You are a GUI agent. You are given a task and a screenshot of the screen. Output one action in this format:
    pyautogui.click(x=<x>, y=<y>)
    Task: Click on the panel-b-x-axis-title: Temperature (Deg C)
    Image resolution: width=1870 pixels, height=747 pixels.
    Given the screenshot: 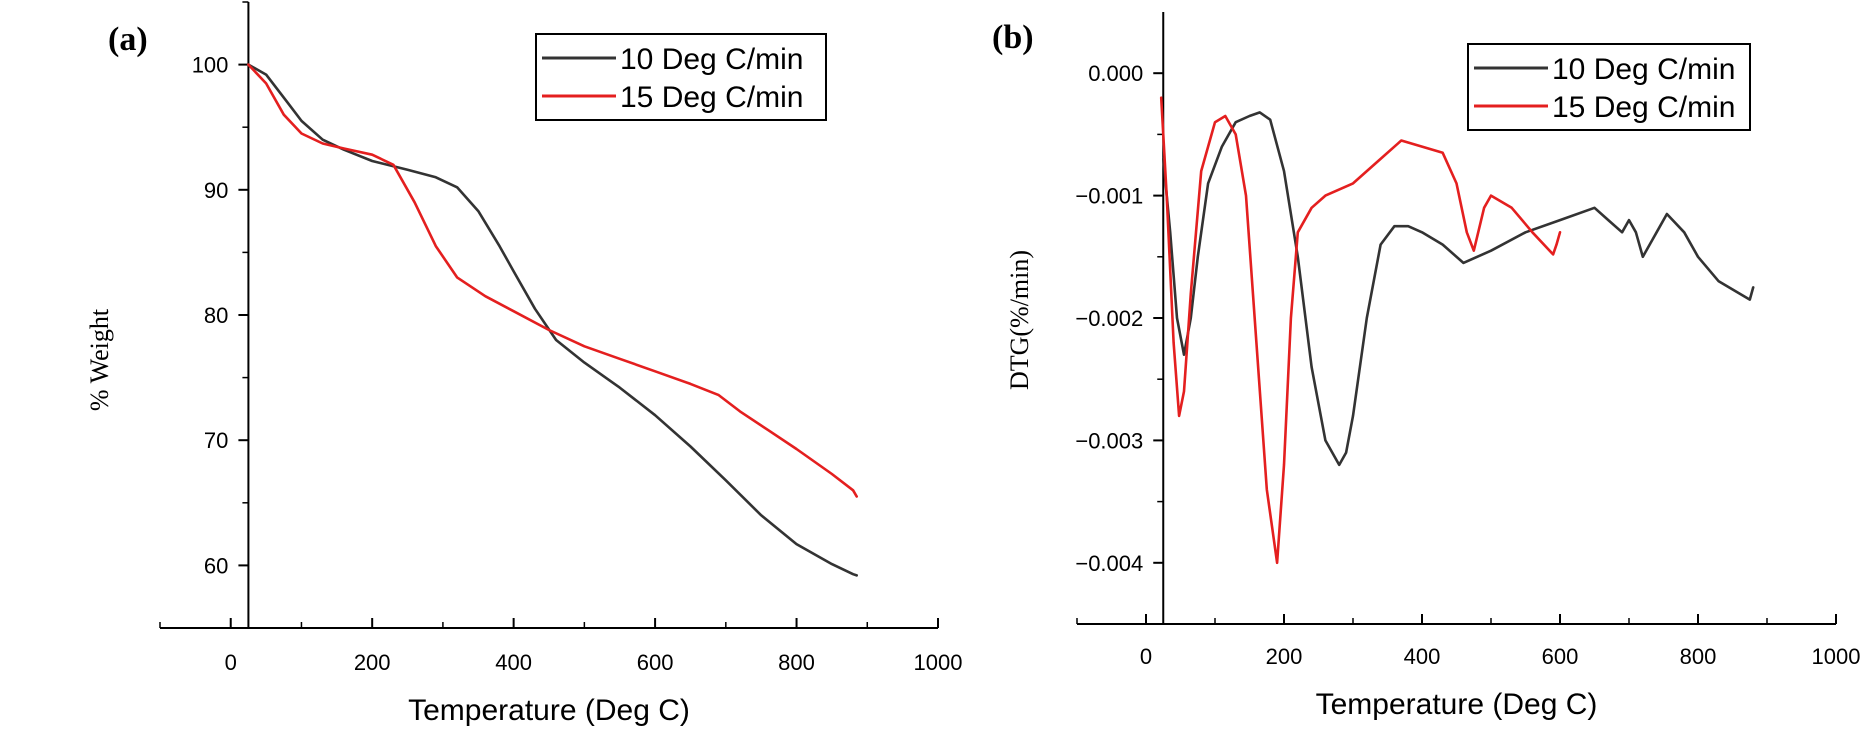 What is the action you would take?
    pyautogui.click(x=1457, y=704)
    